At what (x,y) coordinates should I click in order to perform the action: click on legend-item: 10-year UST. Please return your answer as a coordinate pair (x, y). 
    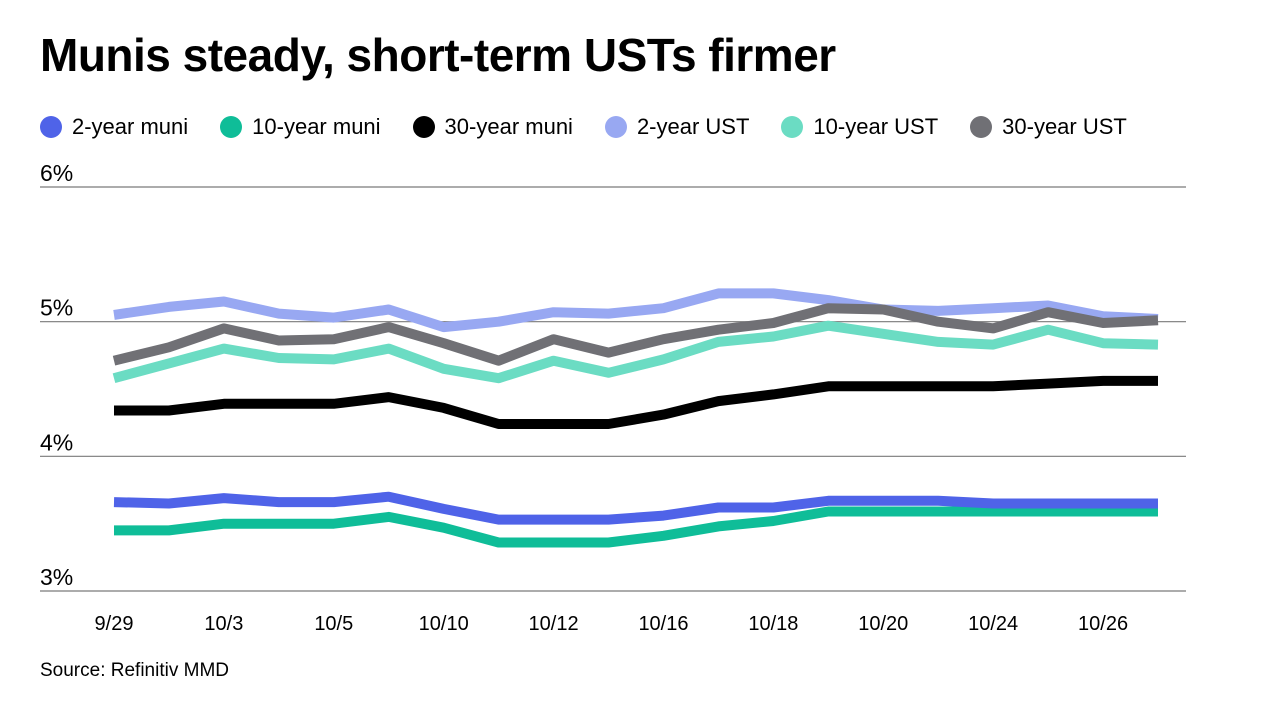
    Looking at the image, I should click on (859, 127).